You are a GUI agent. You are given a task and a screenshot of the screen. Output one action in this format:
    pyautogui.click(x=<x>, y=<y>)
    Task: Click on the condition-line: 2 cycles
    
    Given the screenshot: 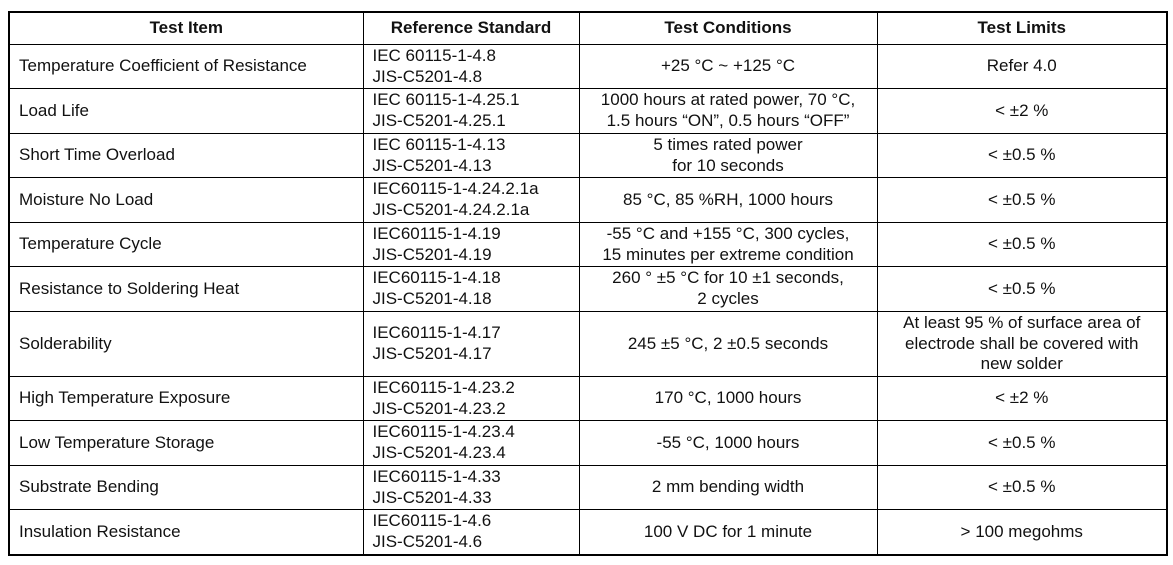 What is the action you would take?
    pyautogui.click(x=728, y=299)
    